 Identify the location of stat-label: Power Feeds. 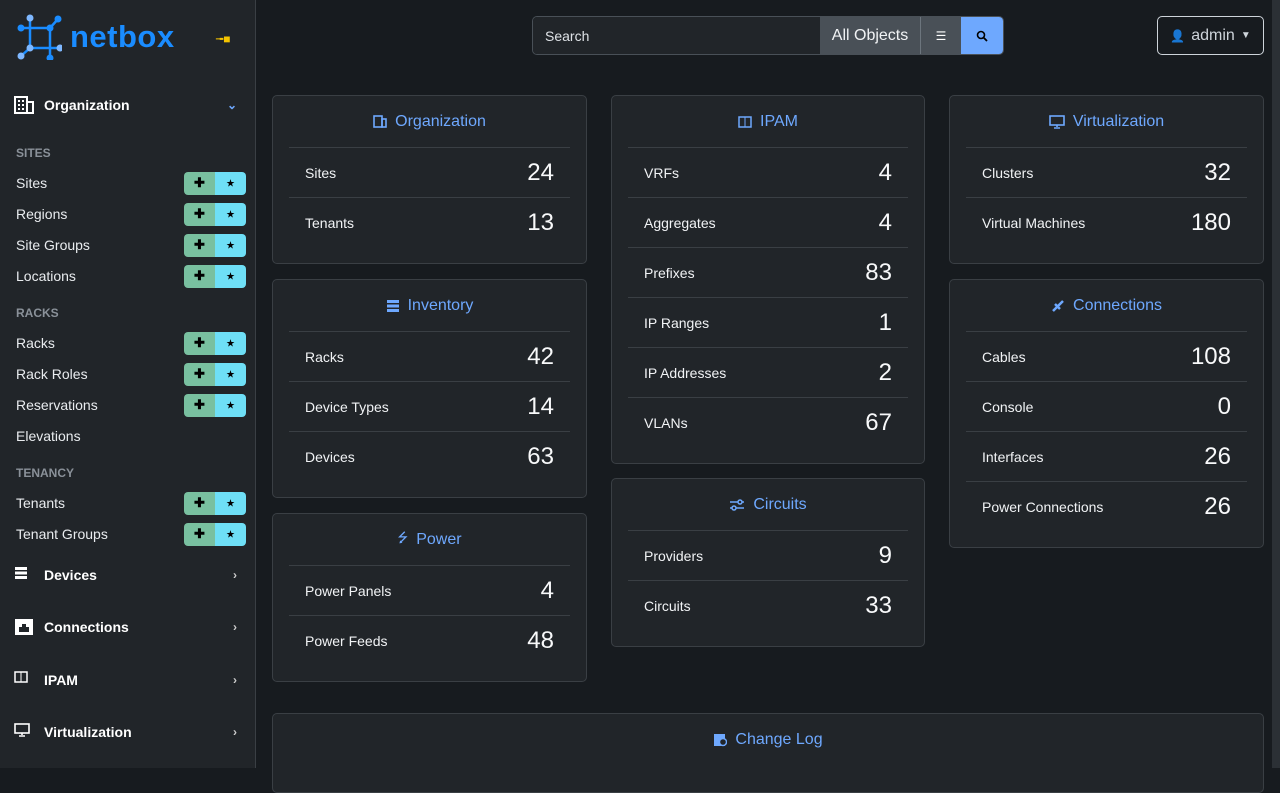
(346, 640).